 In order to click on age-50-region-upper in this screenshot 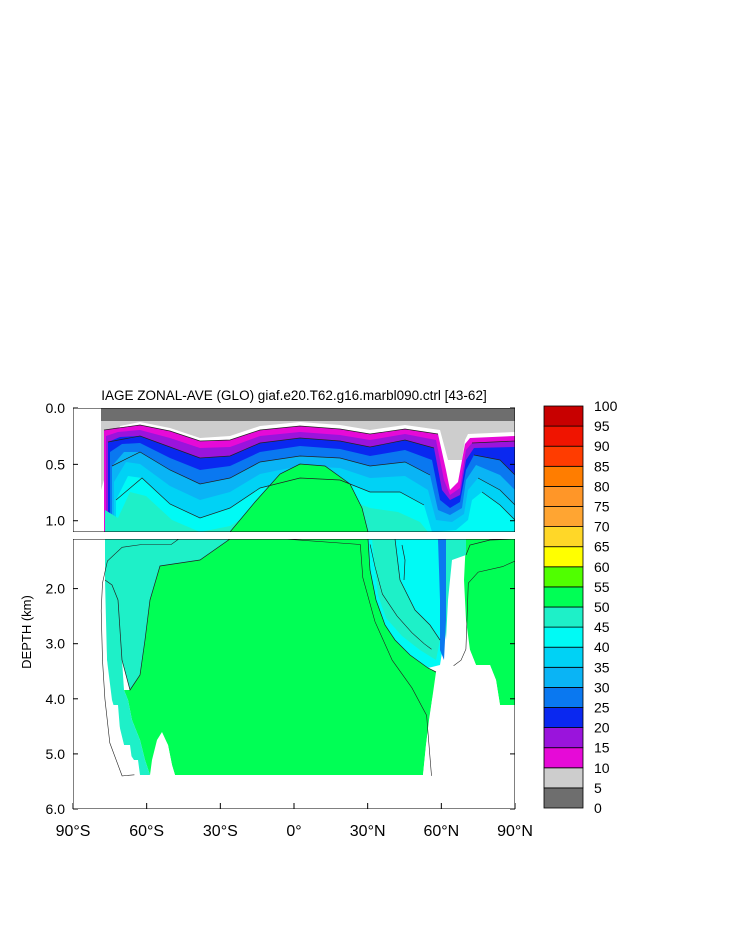, I will do `click(299, 498)`.